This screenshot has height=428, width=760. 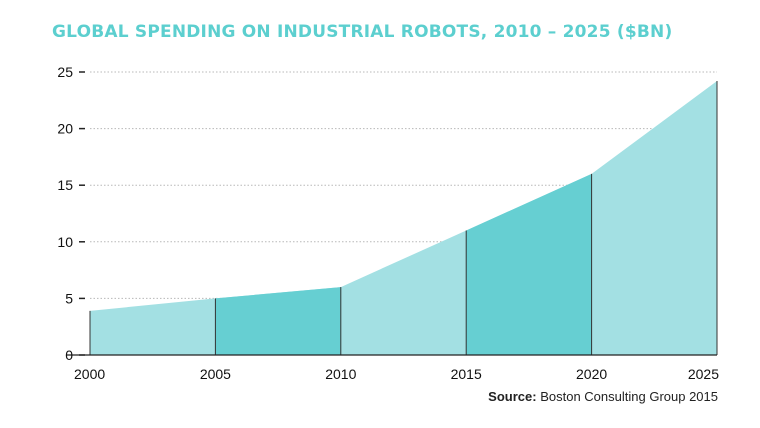 I want to click on highlight-2005-2010, so click(x=278, y=321).